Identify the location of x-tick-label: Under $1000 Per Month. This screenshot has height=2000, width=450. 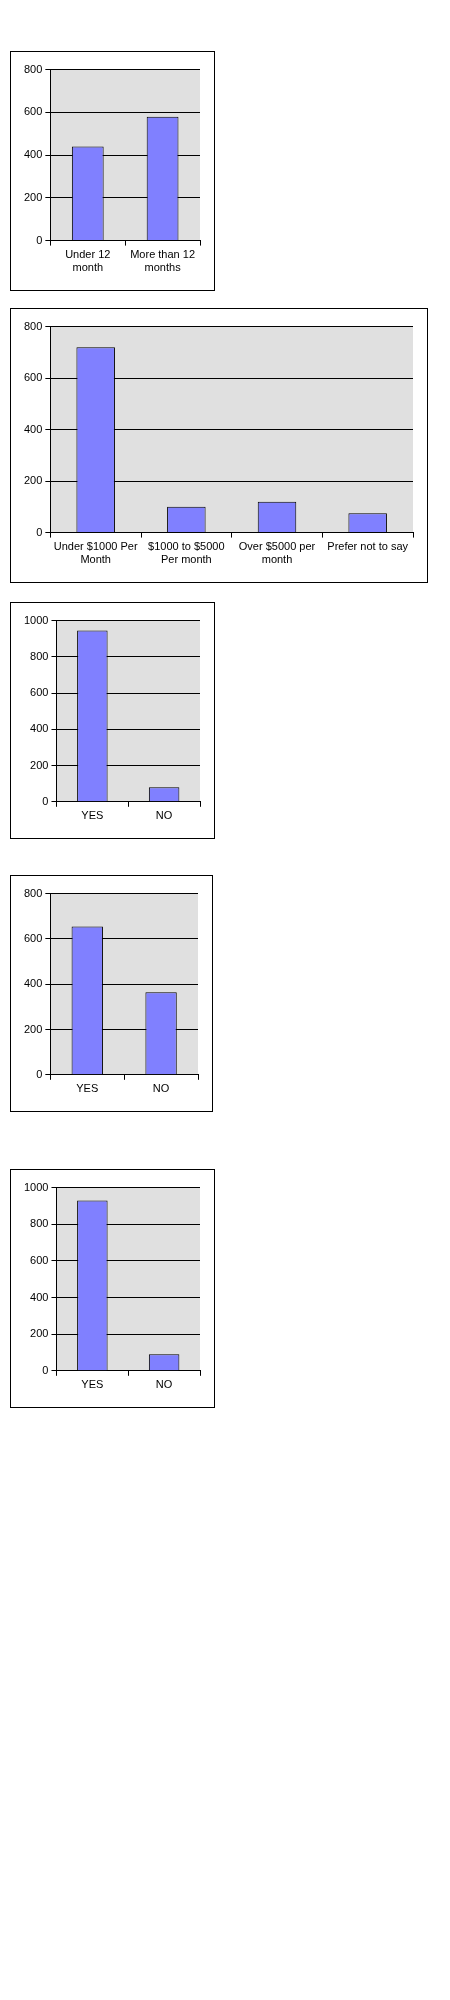
(95, 553).